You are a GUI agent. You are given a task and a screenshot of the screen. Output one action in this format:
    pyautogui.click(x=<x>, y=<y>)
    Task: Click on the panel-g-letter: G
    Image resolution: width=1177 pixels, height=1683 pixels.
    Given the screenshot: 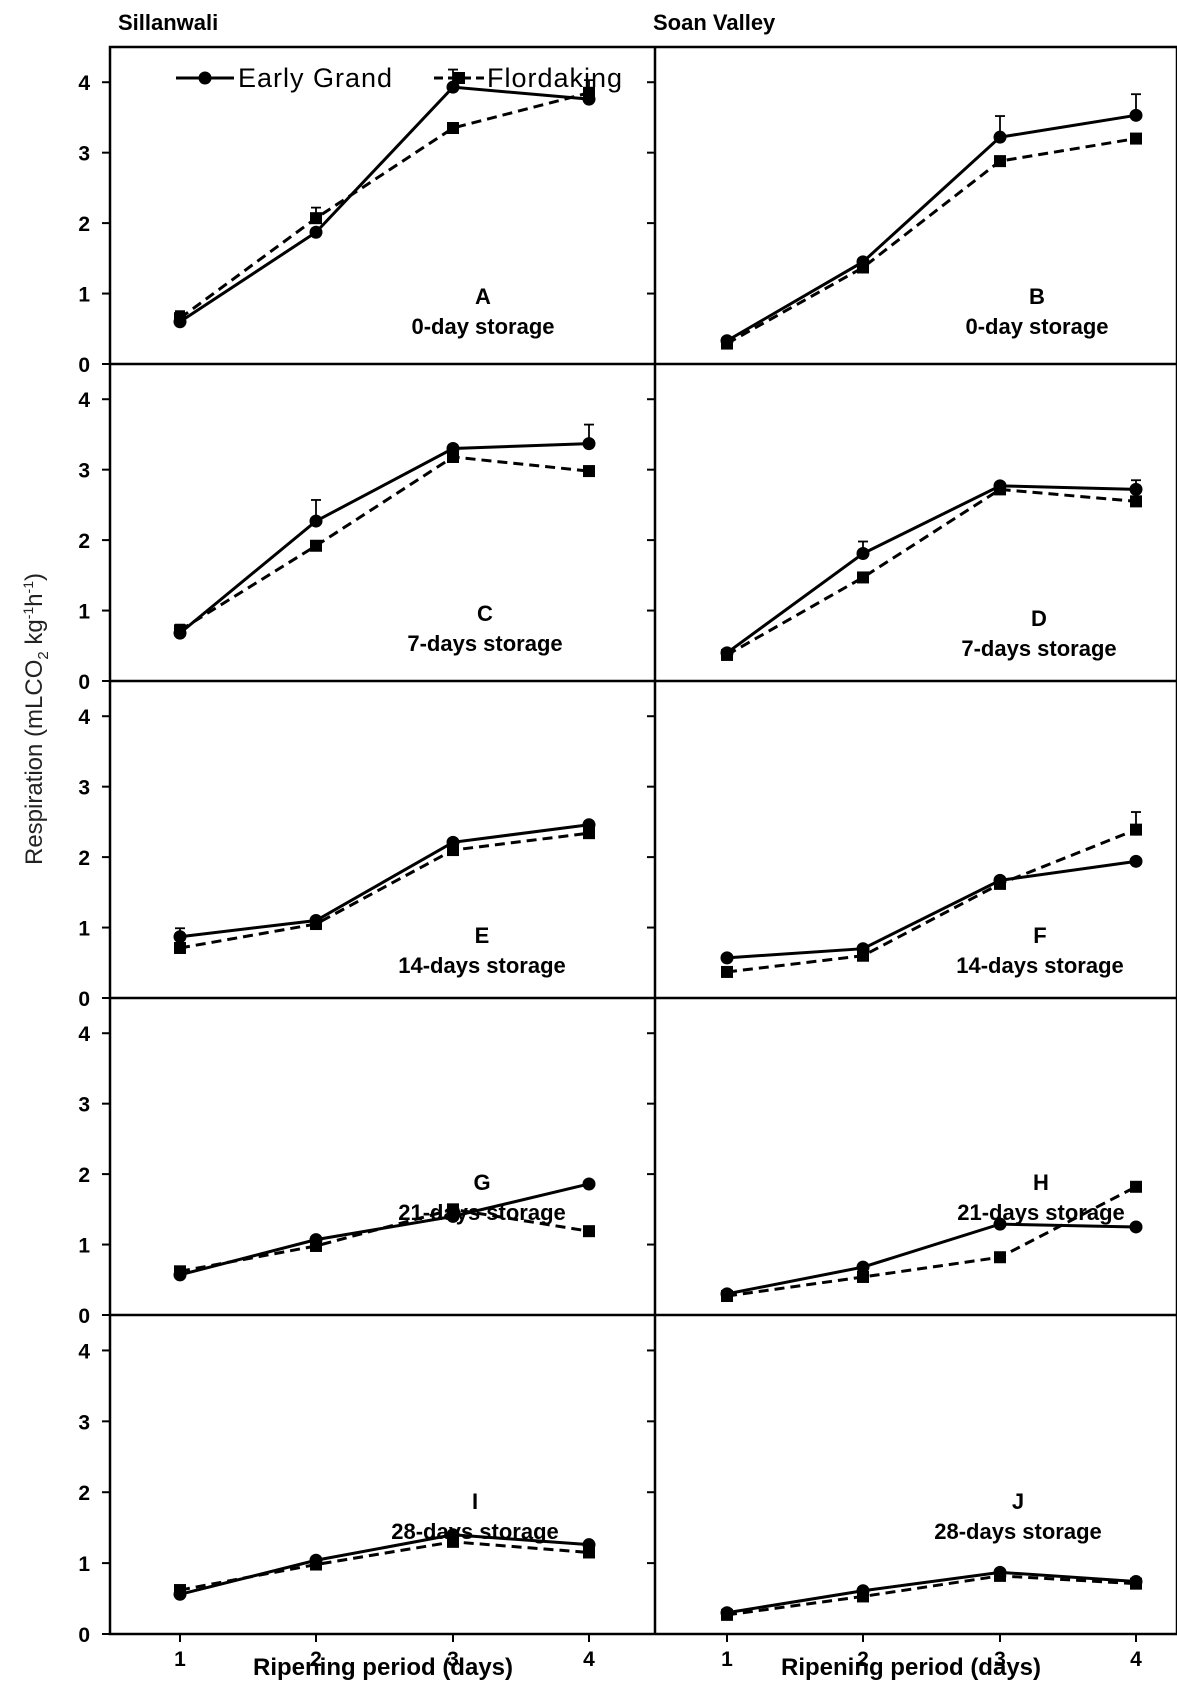 What is the action you would take?
    pyautogui.click(x=481, y=1182)
    